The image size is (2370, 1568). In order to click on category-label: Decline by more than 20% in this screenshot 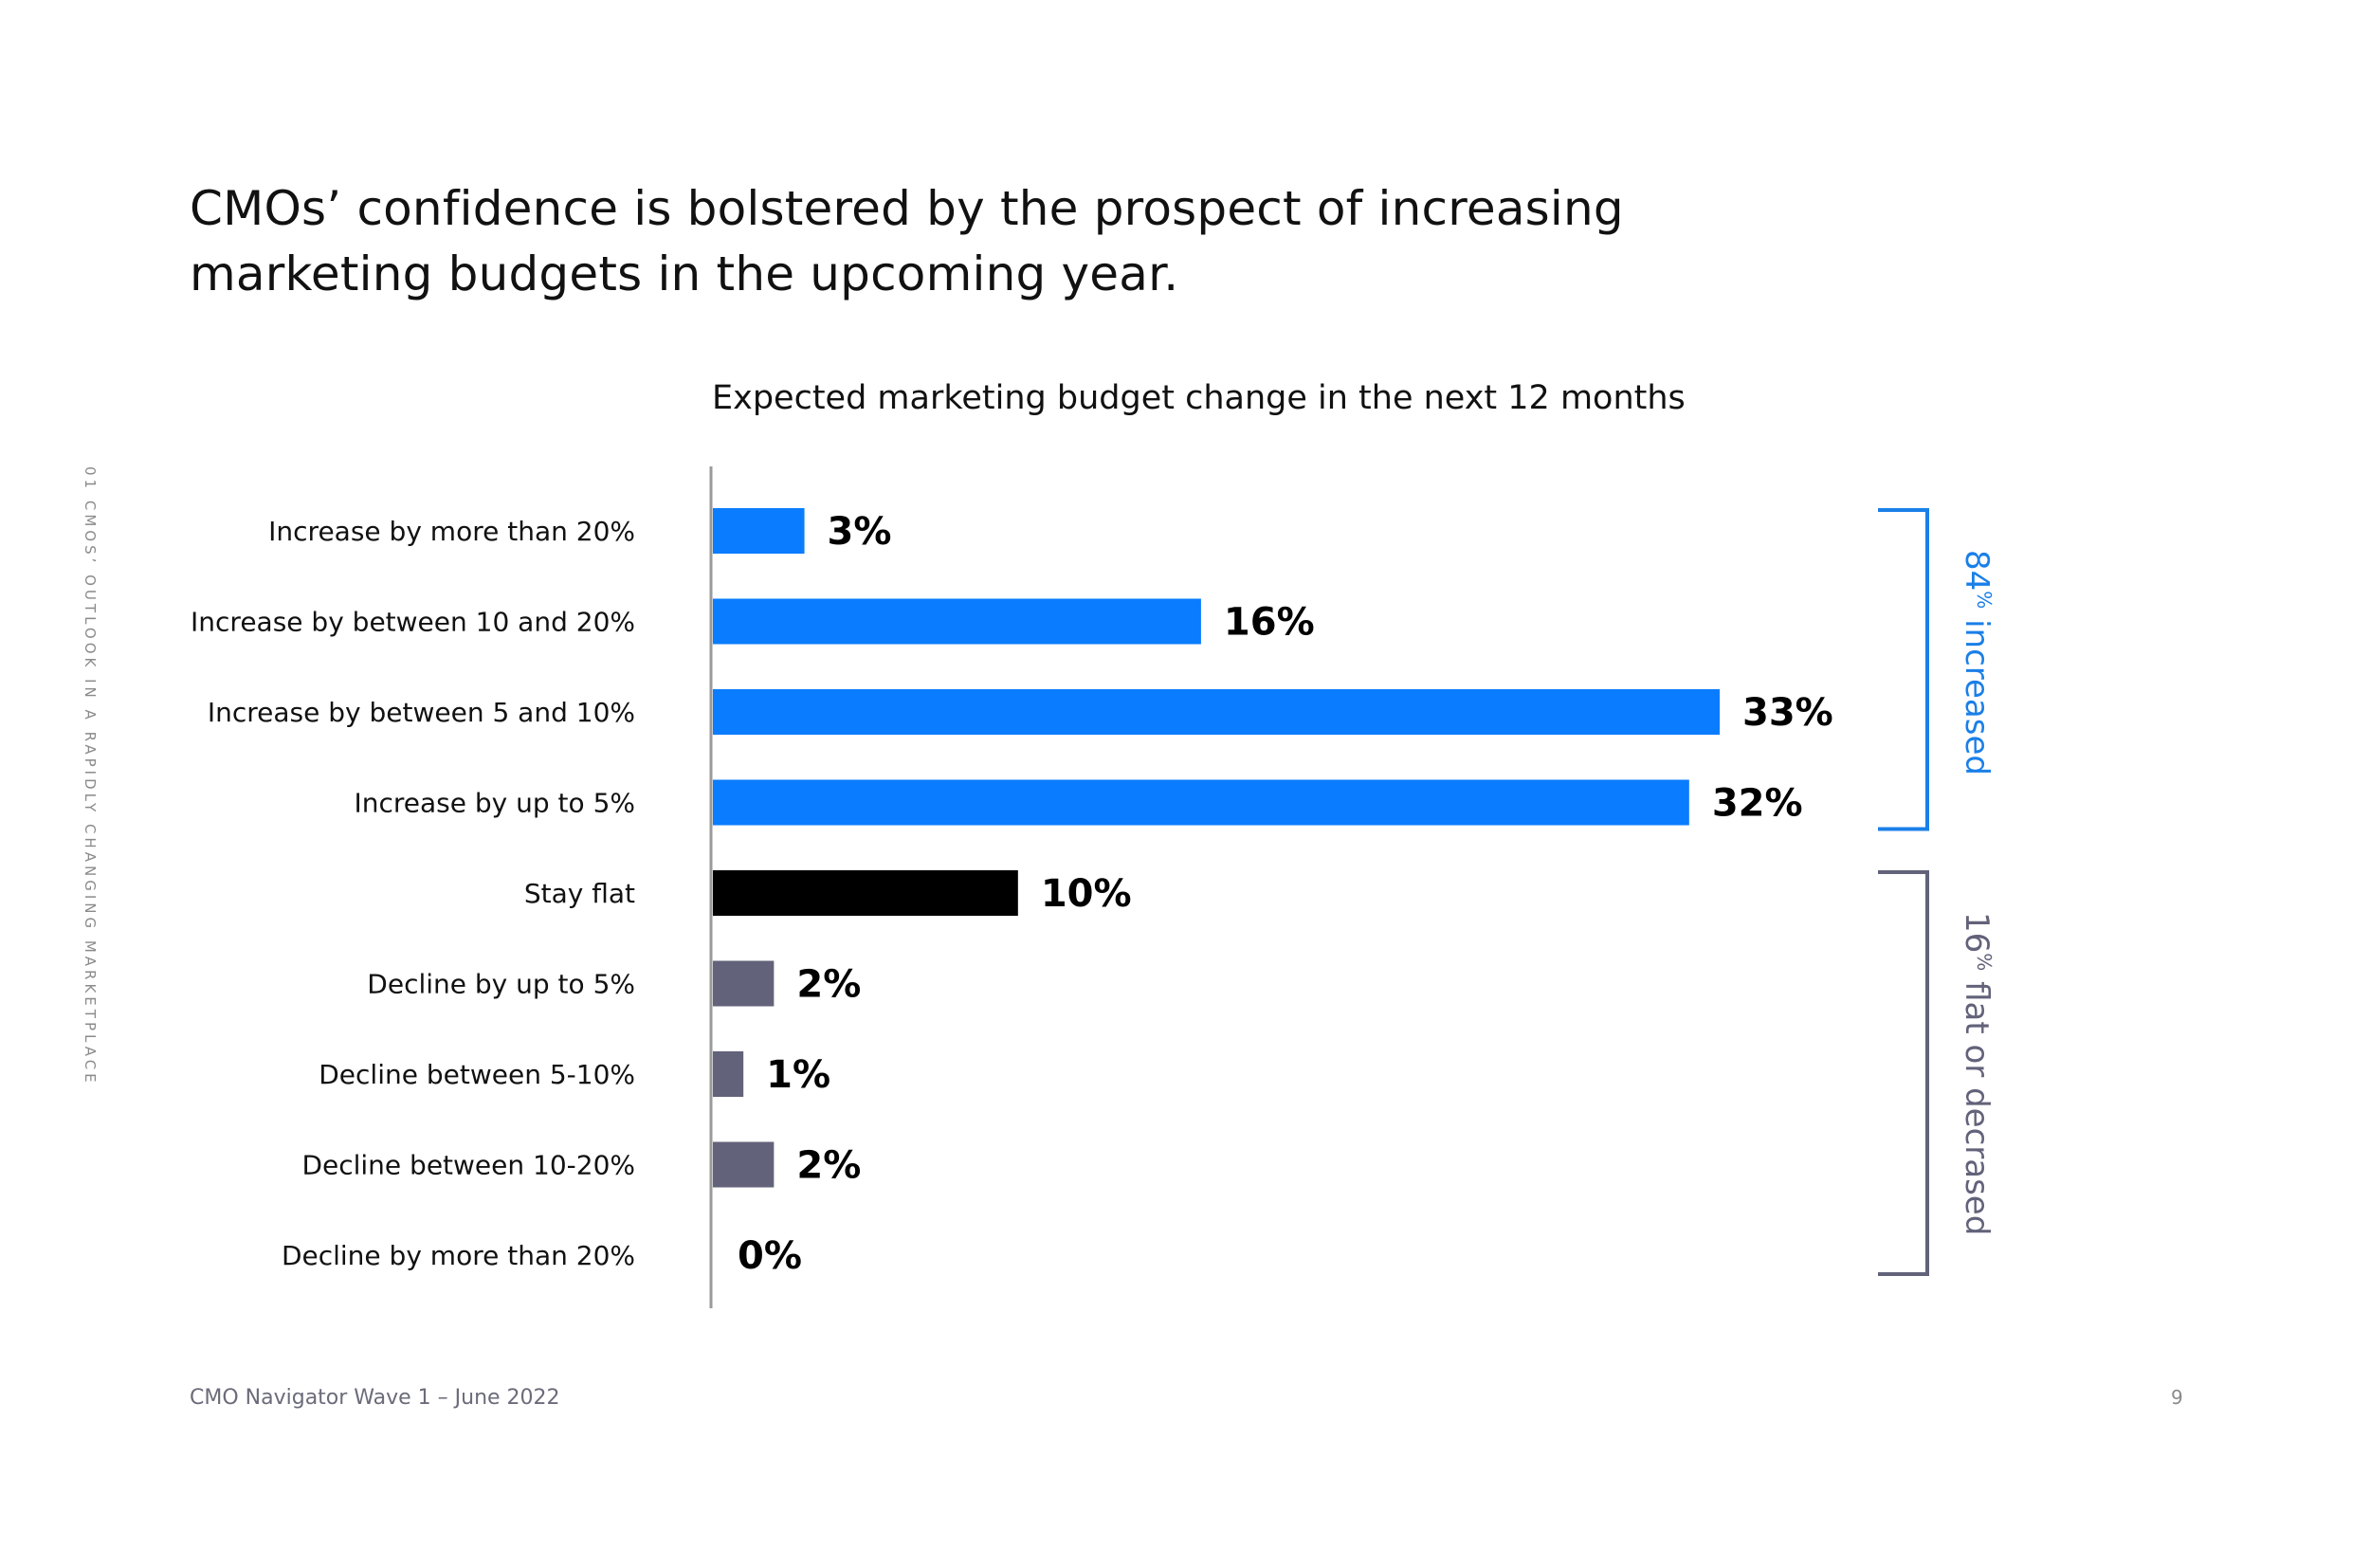, I will do `click(458, 1255)`.